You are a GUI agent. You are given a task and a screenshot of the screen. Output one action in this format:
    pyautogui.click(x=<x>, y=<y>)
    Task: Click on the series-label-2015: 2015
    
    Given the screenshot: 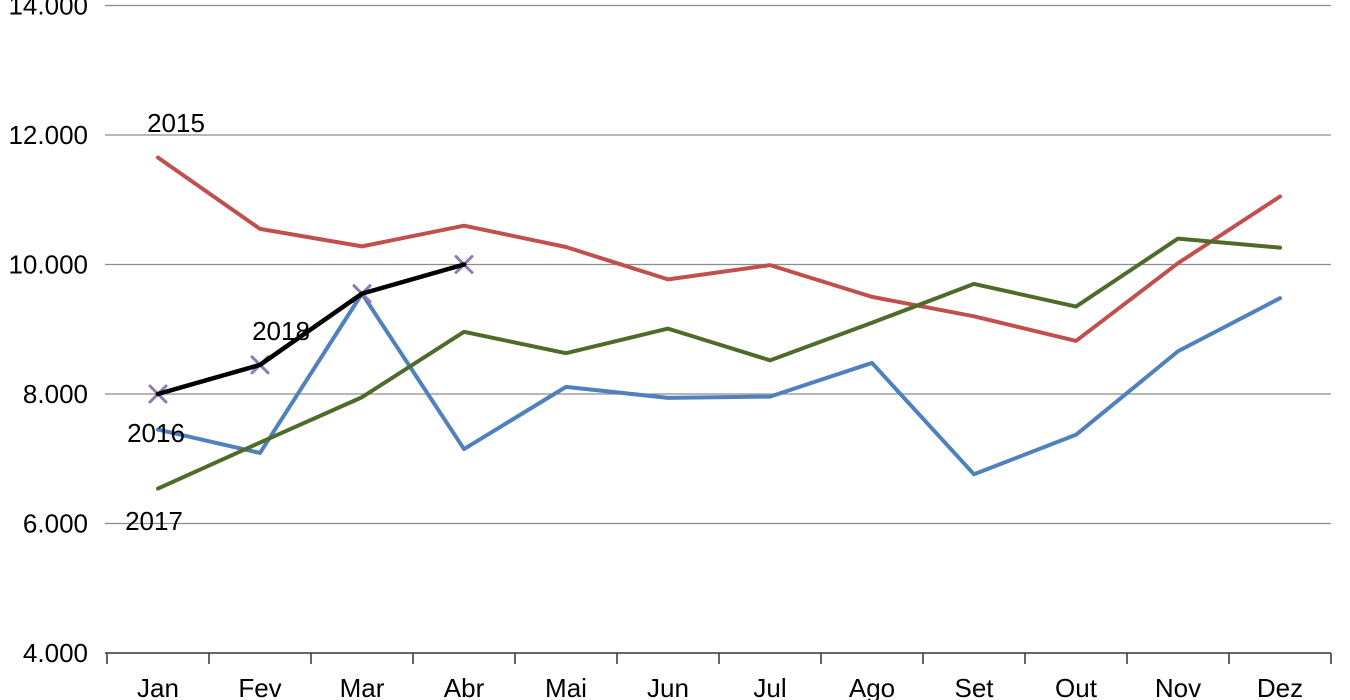 What is the action you would take?
    pyautogui.click(x=176, y=123)
    